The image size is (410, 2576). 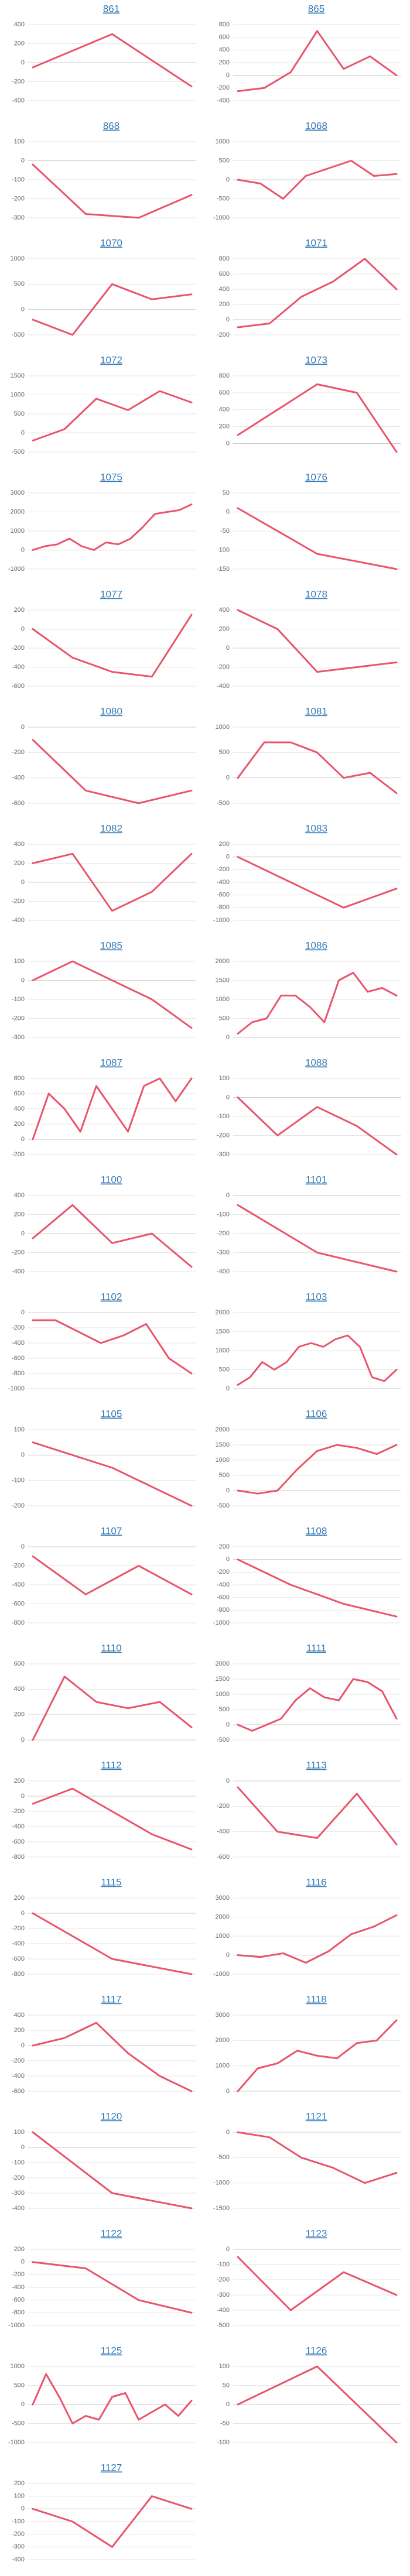 What do you see at coordinates (111, 1999) in the screenshot?
I see `chart-title: 1117` at bounding box center [111, 1999].